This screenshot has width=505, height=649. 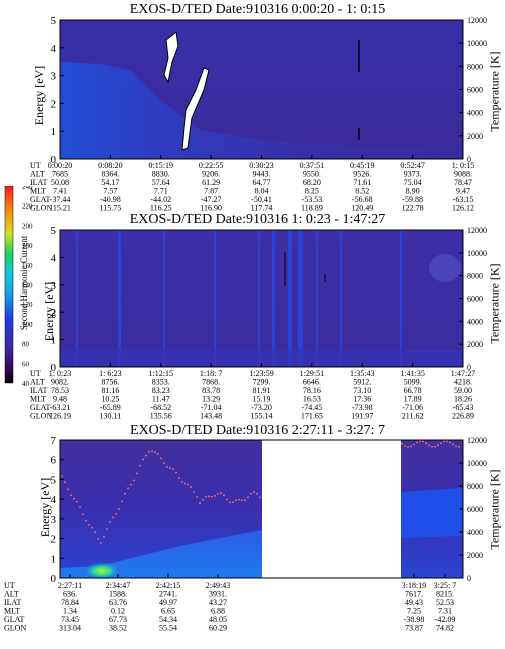 What do you see at coordinates (168, 585) in the screenshot?
I see `x-tick-label: 2:42:15` at bounding box center [168, 585].